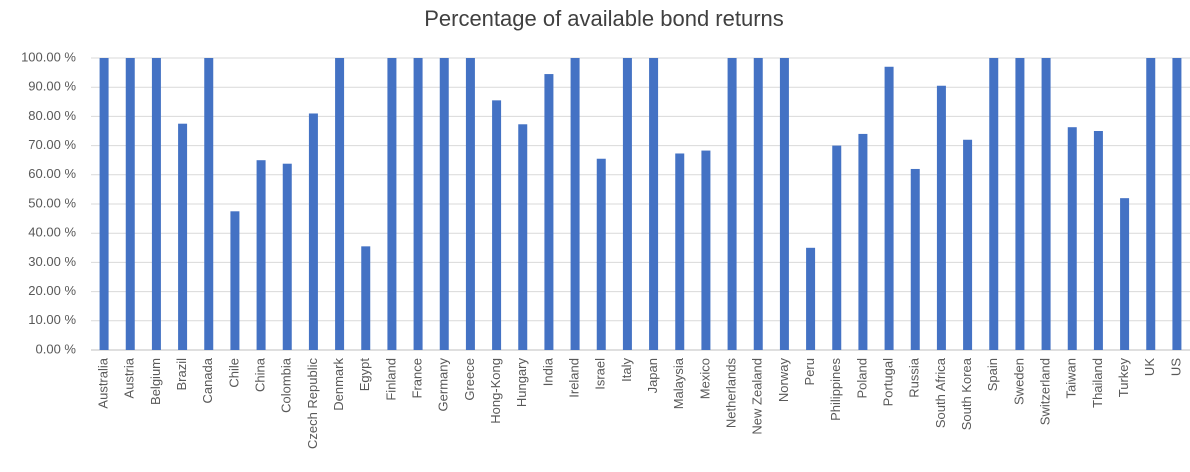  What do you see at coordinates (704, 378) in the screenshot?
I see `x-tick-label: Mexico` at bounding box center [704, 378].